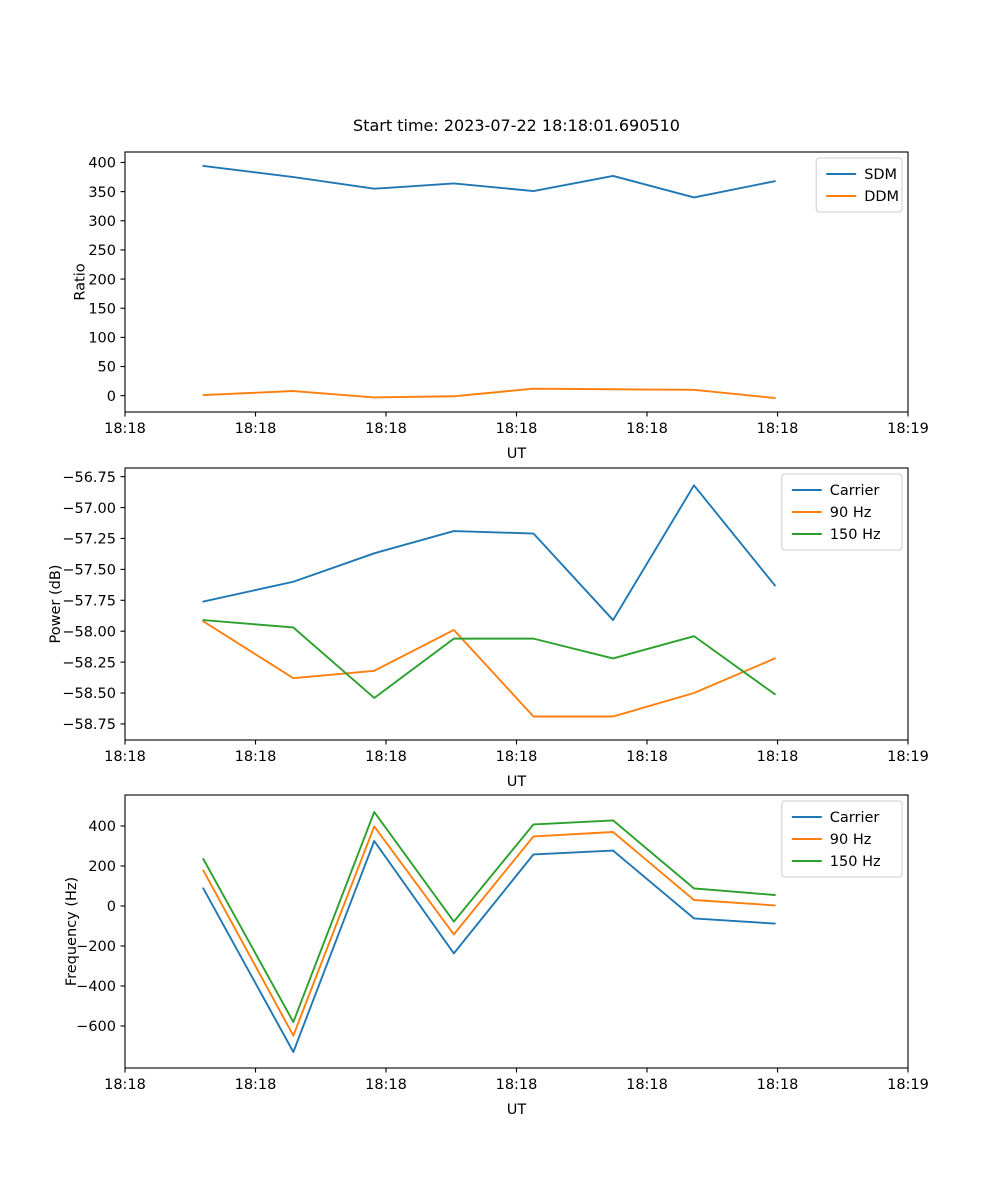 This screenshot has width=1000, height=1200. What do you see at coordinates (102, 339) in the screenshot?
I see `y-tick-label: 100` at bounding box center [102, 339].